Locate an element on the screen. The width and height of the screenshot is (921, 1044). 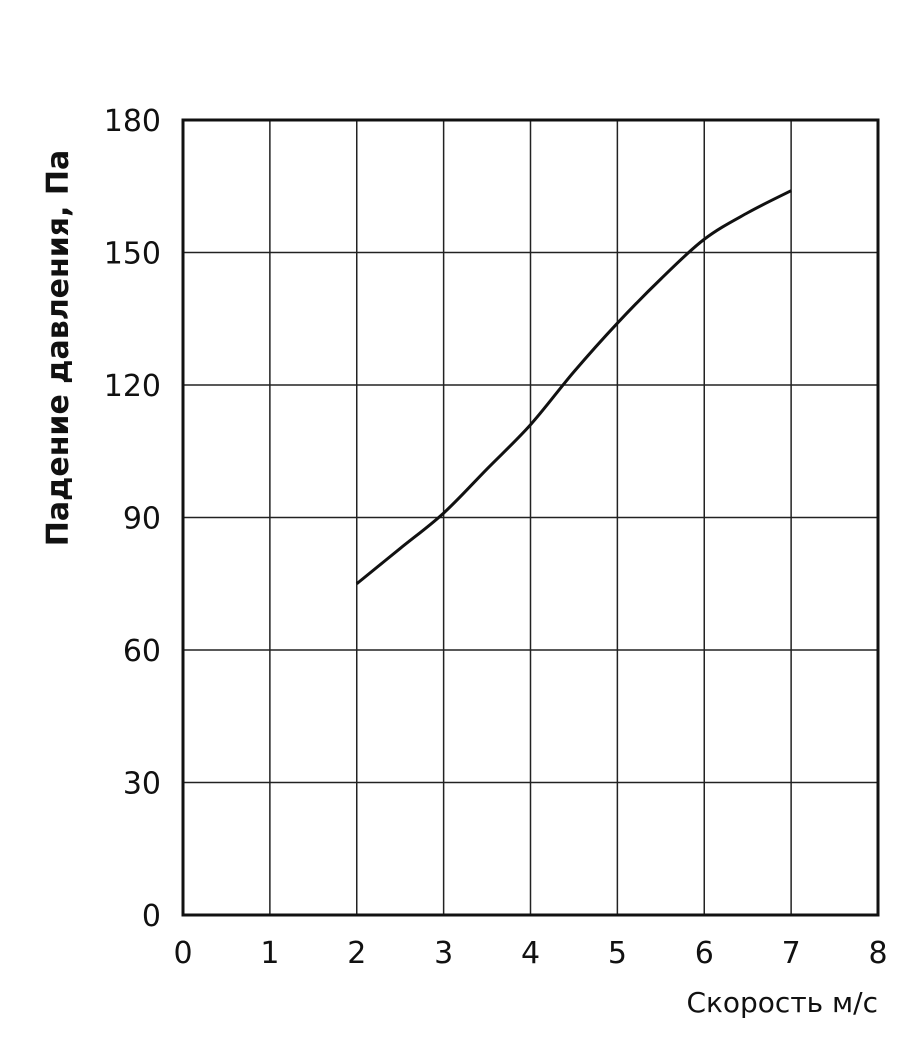
y-tick-label: 150 is located at coordinates (132, 254).